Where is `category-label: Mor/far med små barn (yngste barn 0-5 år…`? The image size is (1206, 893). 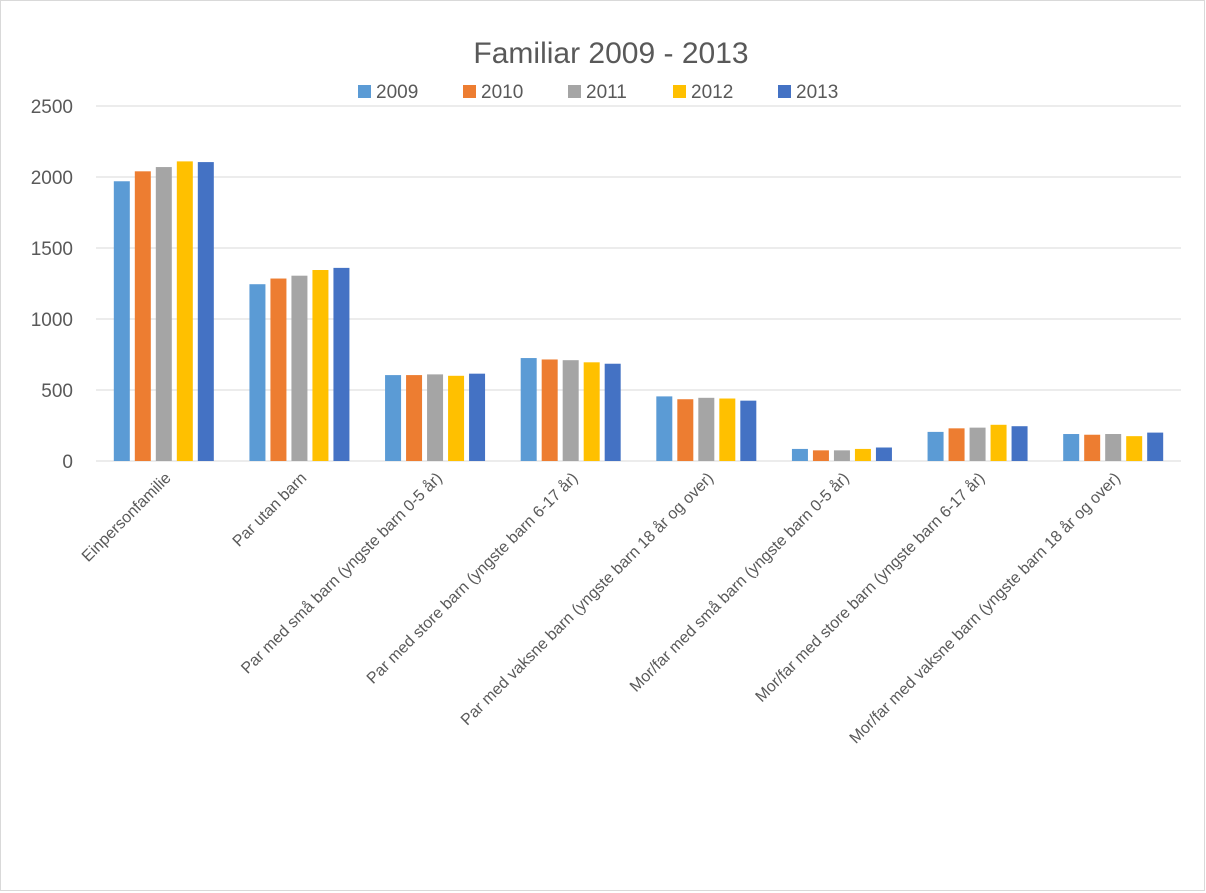 category-label: Mor/far med små barn (yngste barn 0-5 år… is located at coordinates (739, 582).